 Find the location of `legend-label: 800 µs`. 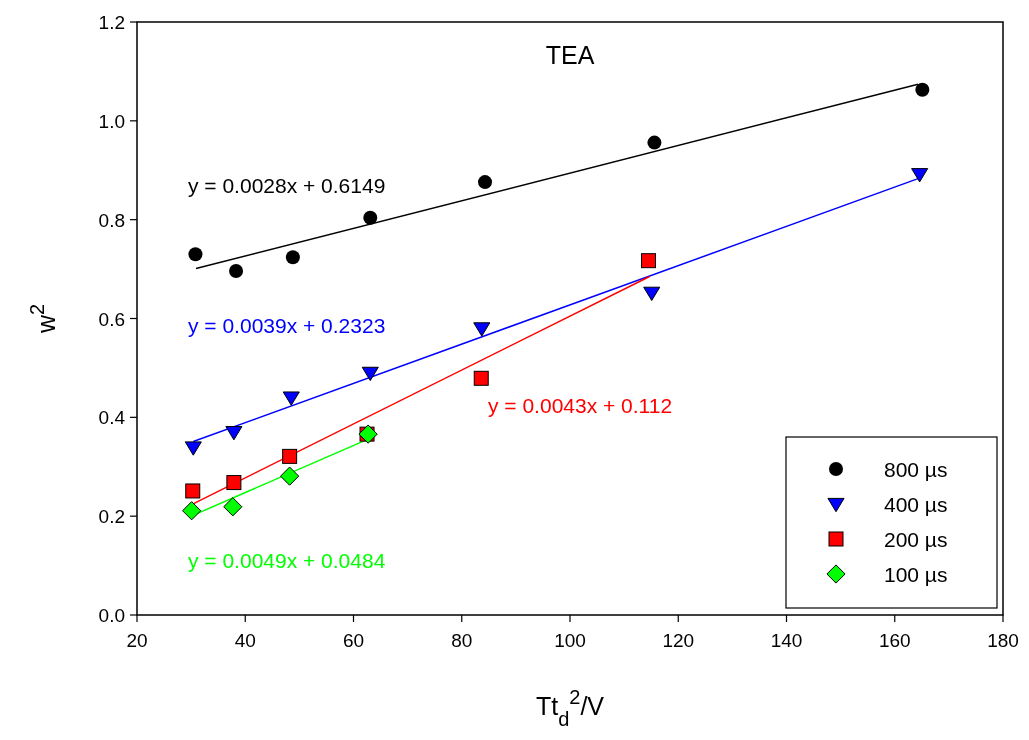

legend-label: 800 µs is located at coordinates (916, 469).